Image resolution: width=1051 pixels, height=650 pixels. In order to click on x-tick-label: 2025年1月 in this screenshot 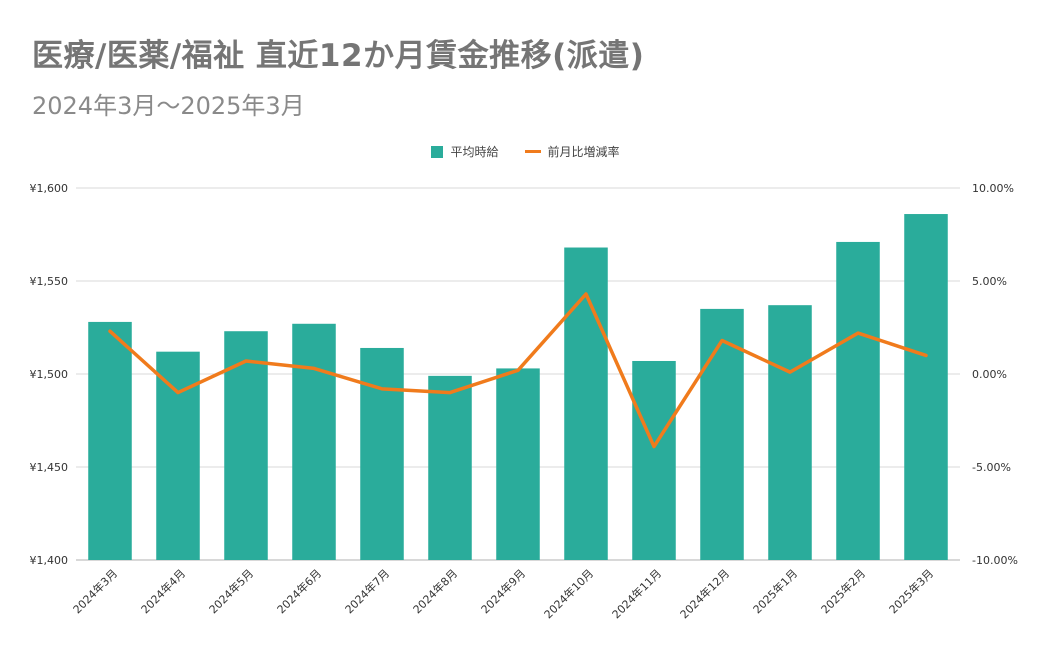, I will do `click(775, 591)`.